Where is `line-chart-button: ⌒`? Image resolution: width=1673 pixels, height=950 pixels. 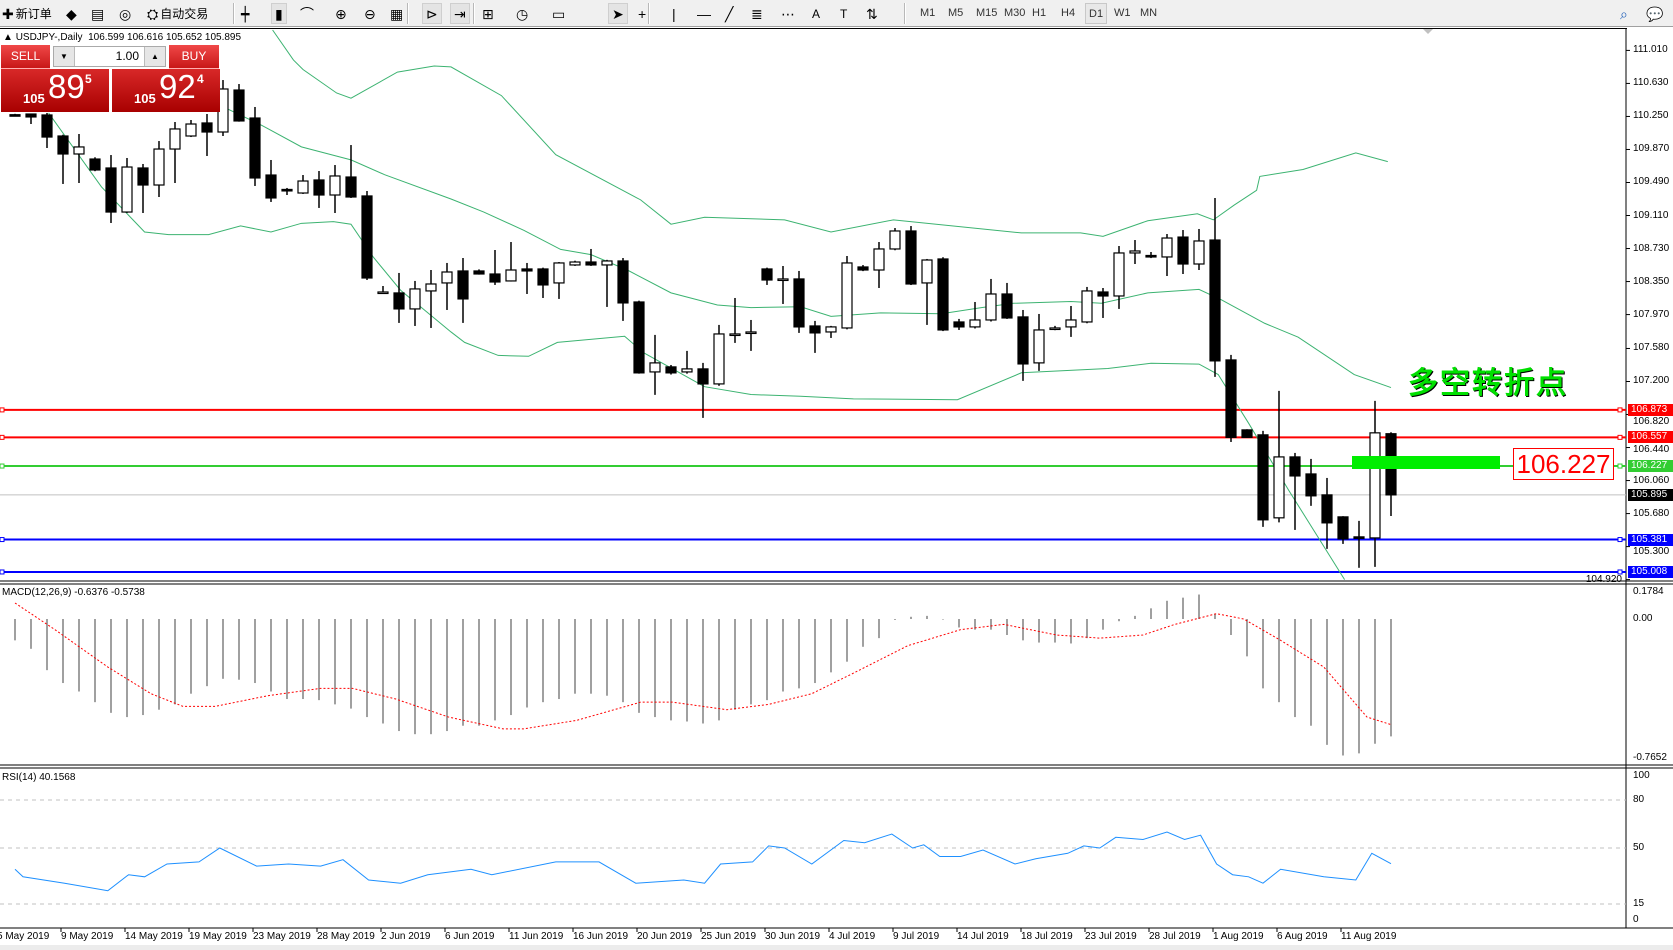
line-chart-button: ⌒ is located at coordinates (307, 13).